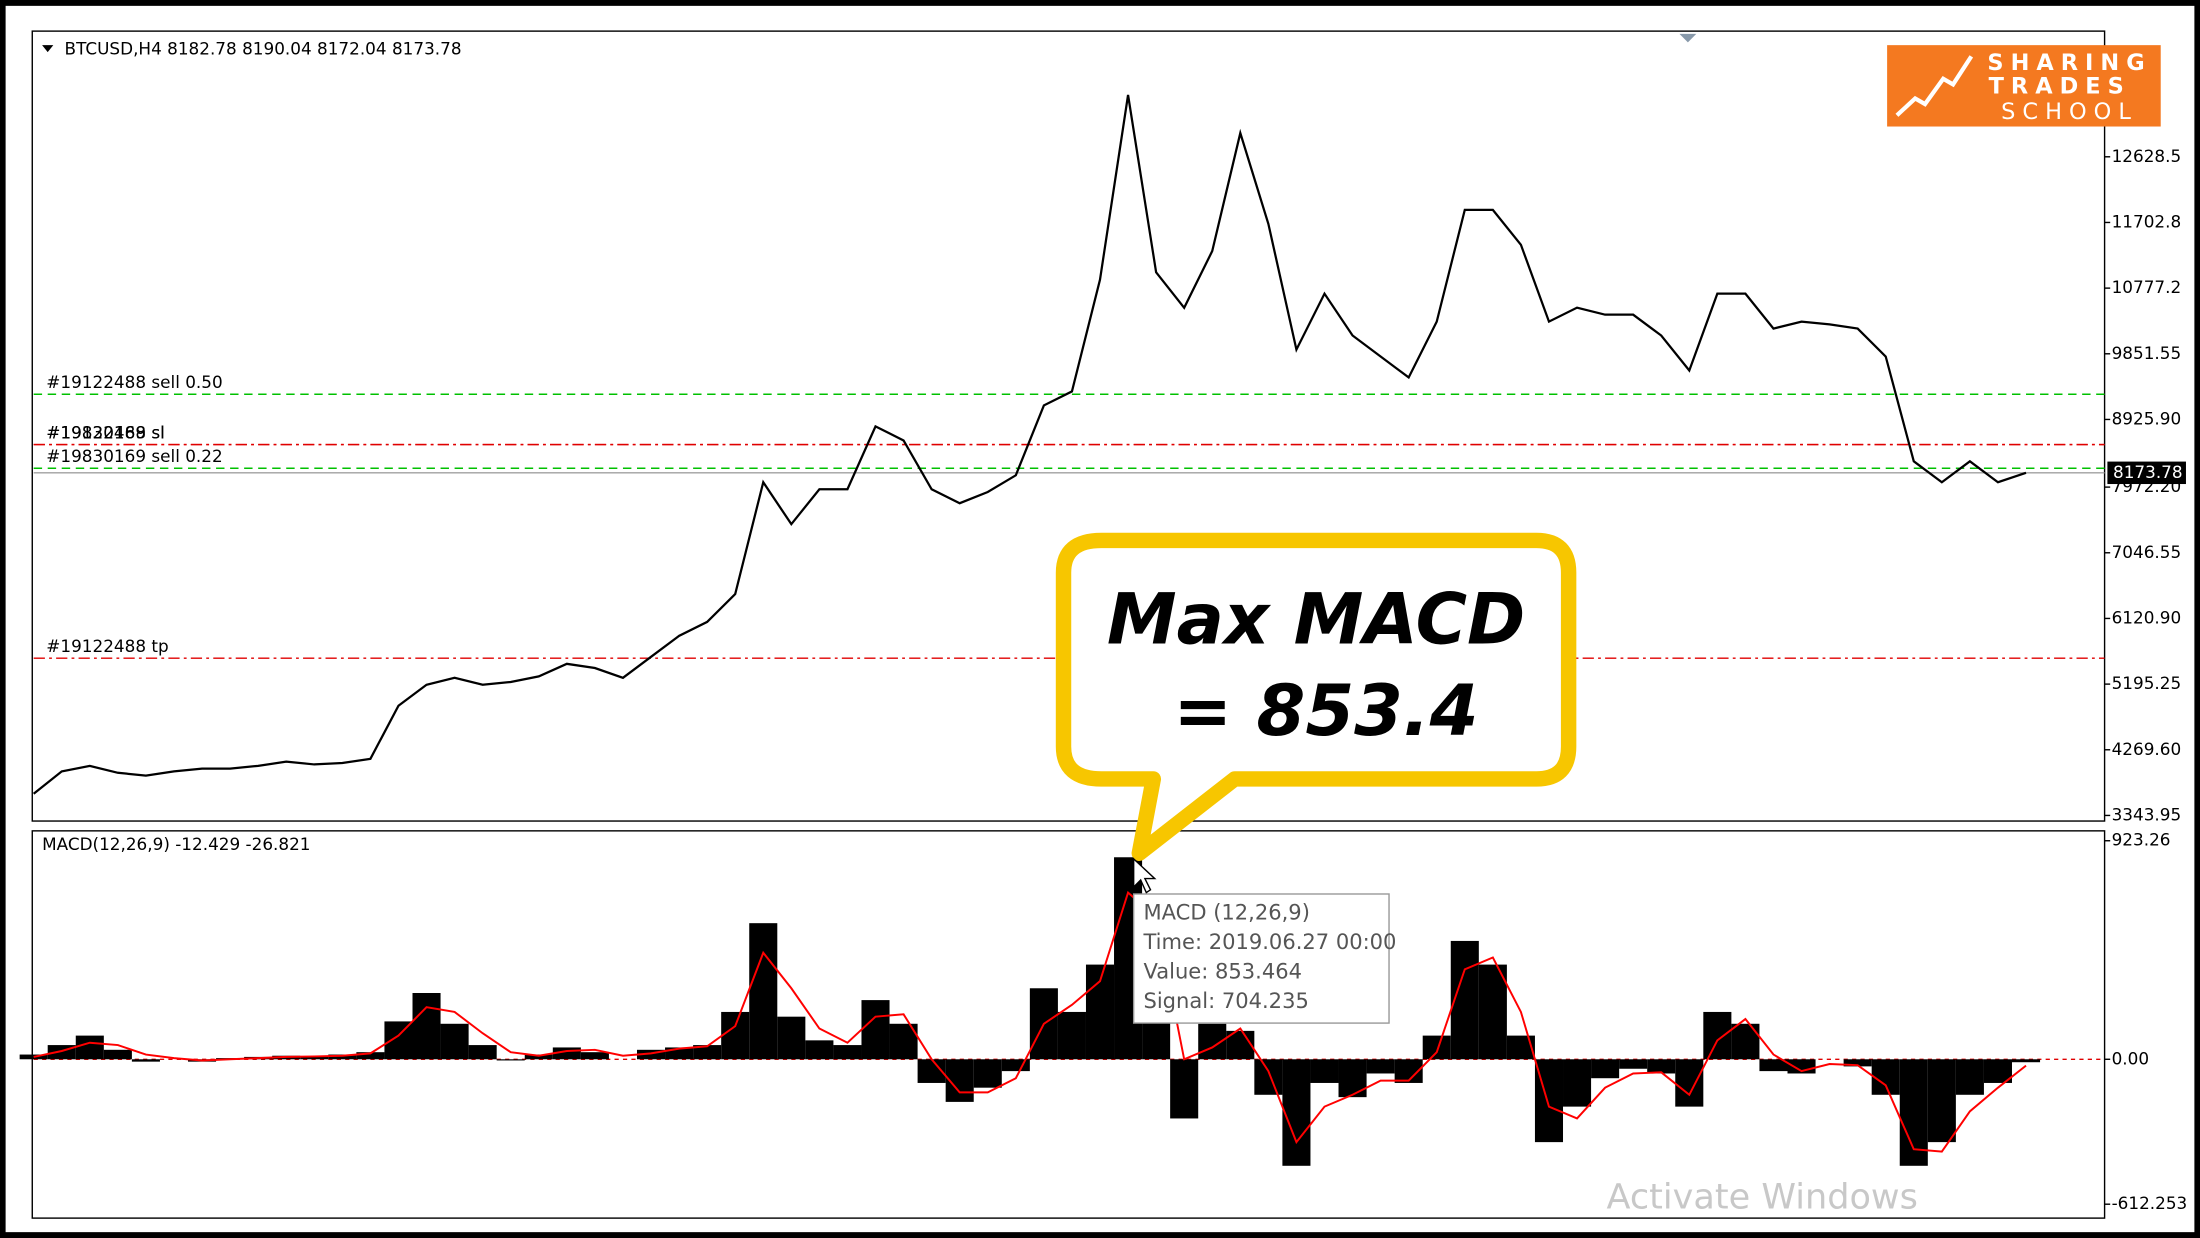 Image resolution: width=2200 pixels, height=1238 pixels. Describe the element at coordinates (134, 456) in the screenshot. I see `order-label: #19830169 sell 0.22` at that location.